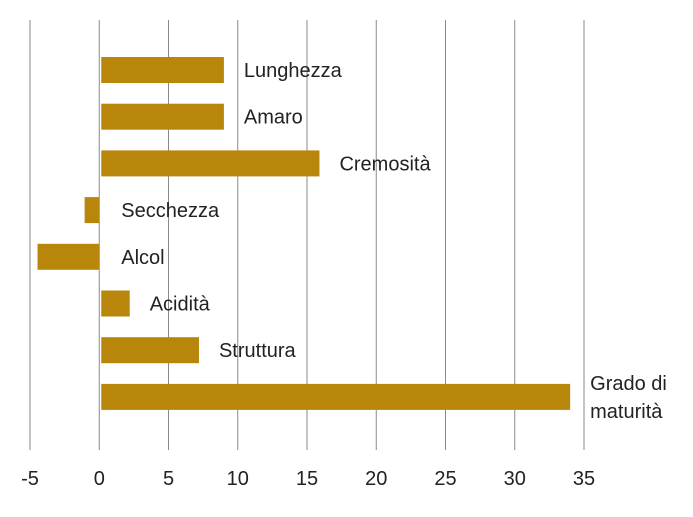 Image resolution: width=693 pixels, height=517 pixels. I want to click on category-label-lunghezza: Lunghezza, so click(293, 71).